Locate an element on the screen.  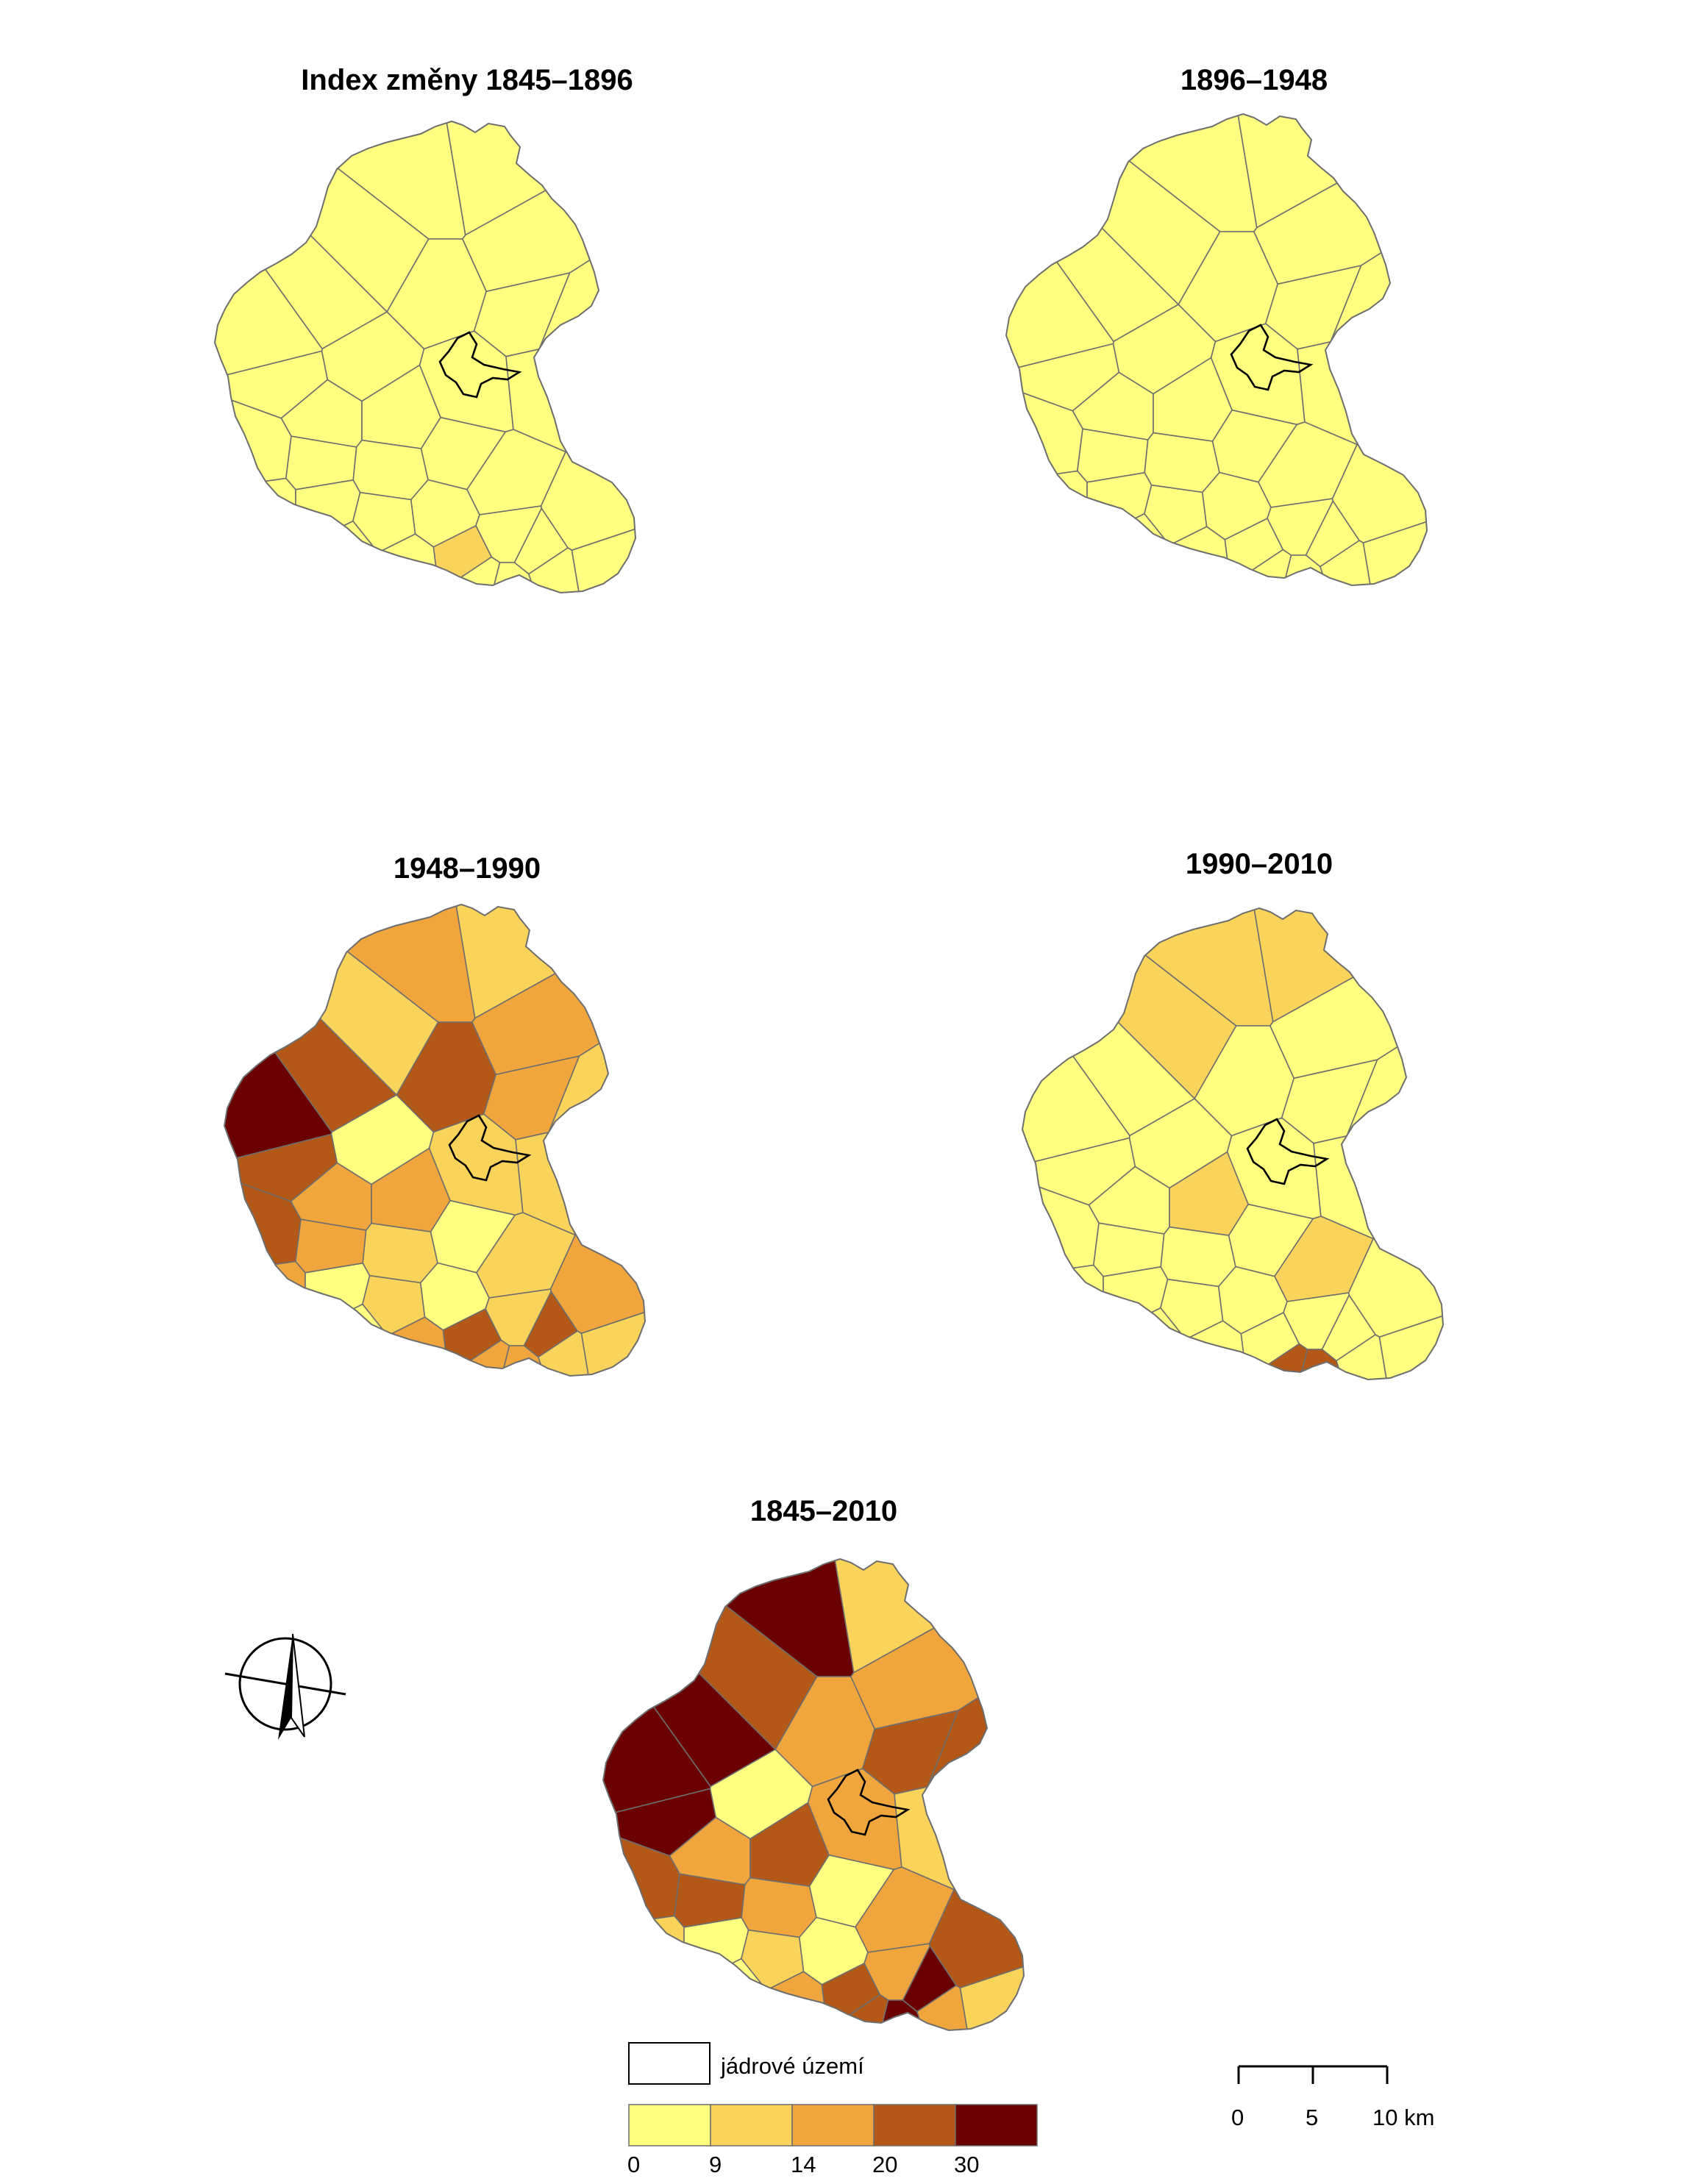
map-title: 1990–2010 is located at coordinates (1259, 864).